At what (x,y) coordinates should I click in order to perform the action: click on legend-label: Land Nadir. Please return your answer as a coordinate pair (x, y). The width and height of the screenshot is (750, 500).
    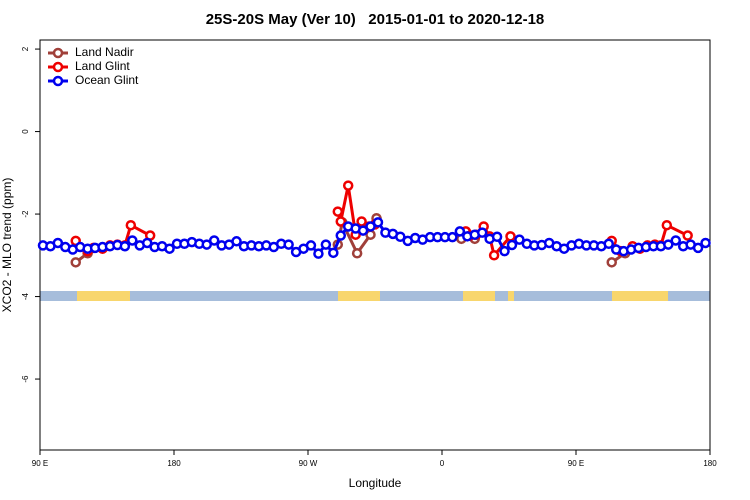
    Looking at the image, I should click on (104, 52).